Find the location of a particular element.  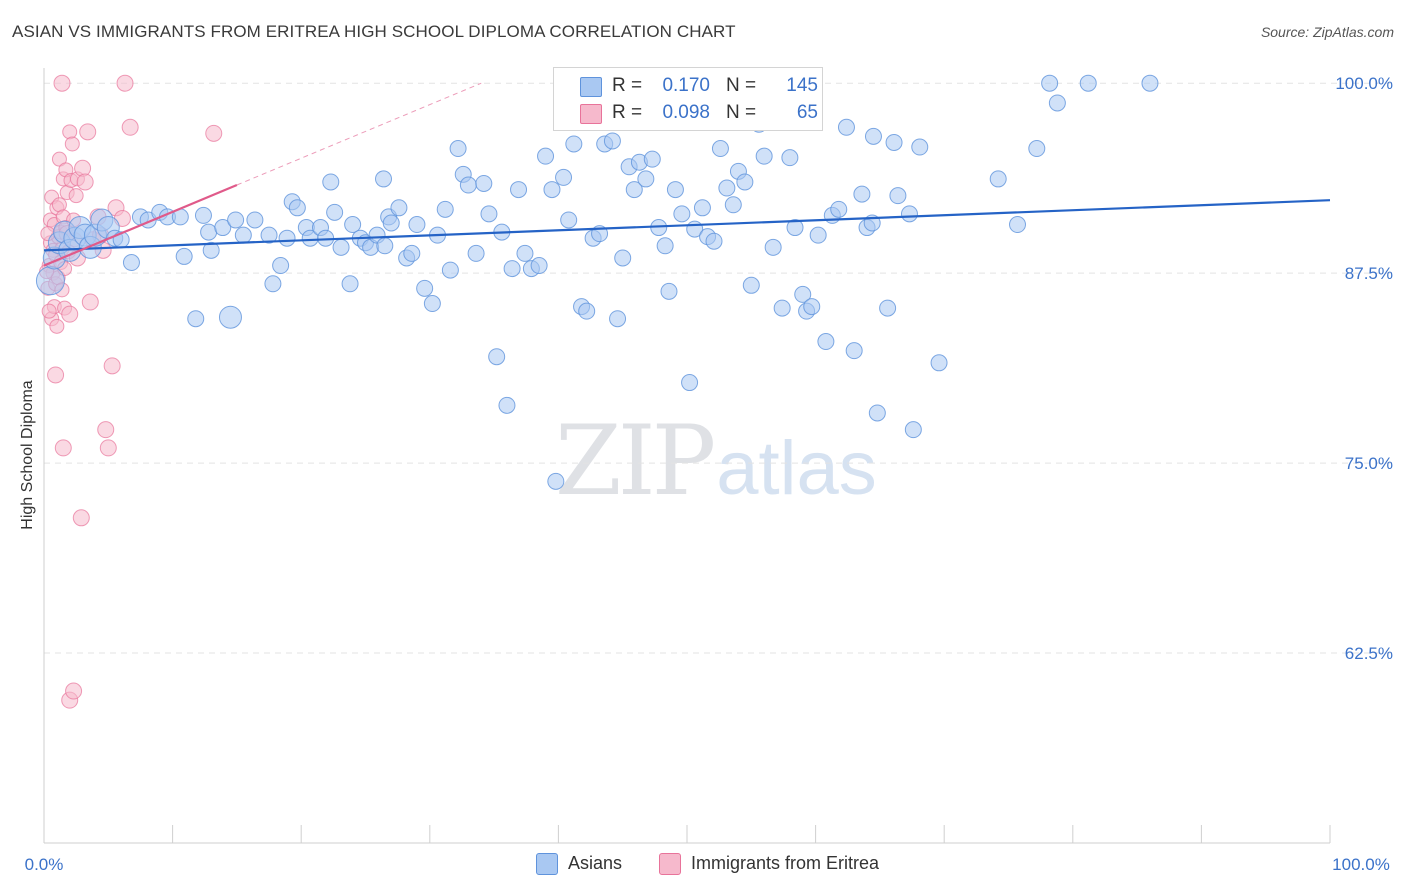

eritrea-points is located at coordinates (131, 391).